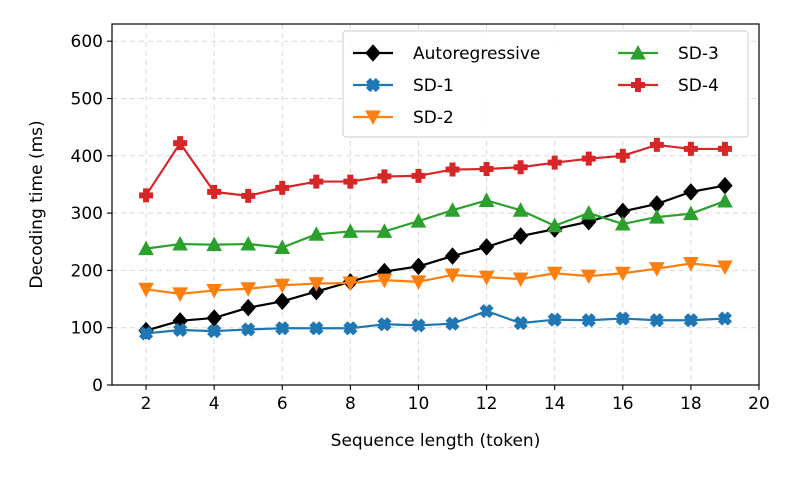 Image resolution: width=797 pixels, height=478 pixels. I want to click on y-tick-label: 300, so click(87, 214).